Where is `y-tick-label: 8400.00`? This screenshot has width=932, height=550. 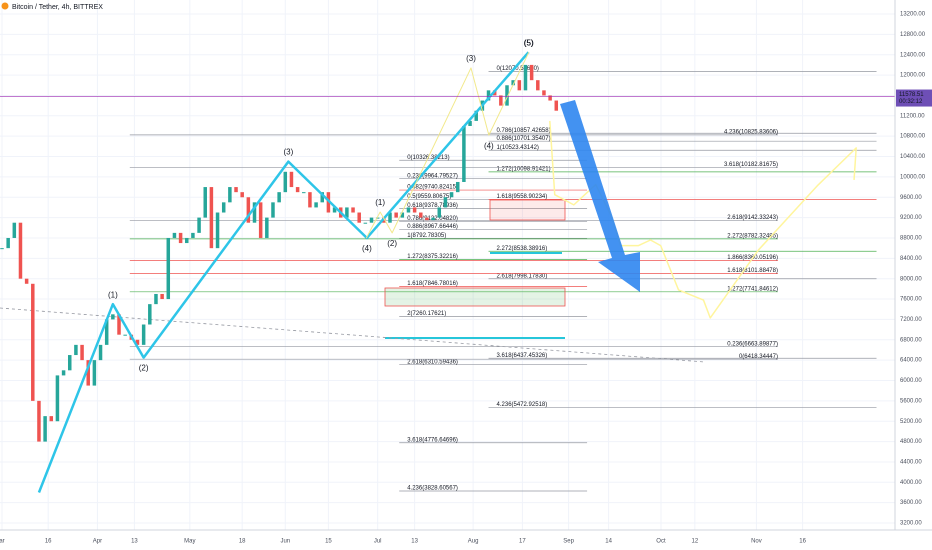
y-tick-label: 8400.00 is located at coordinates (911, 259).